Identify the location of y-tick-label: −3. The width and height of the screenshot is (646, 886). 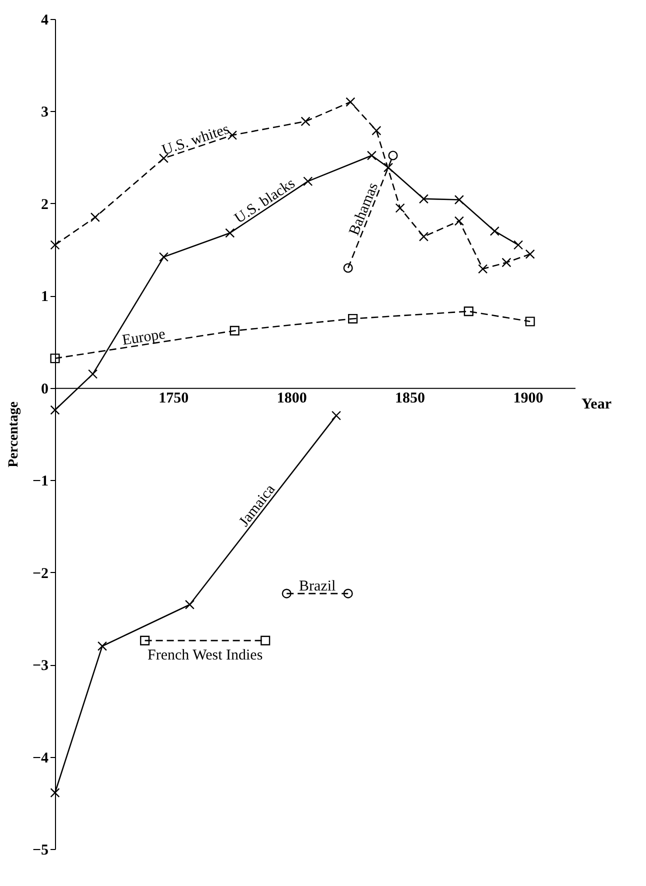
(40, 666).